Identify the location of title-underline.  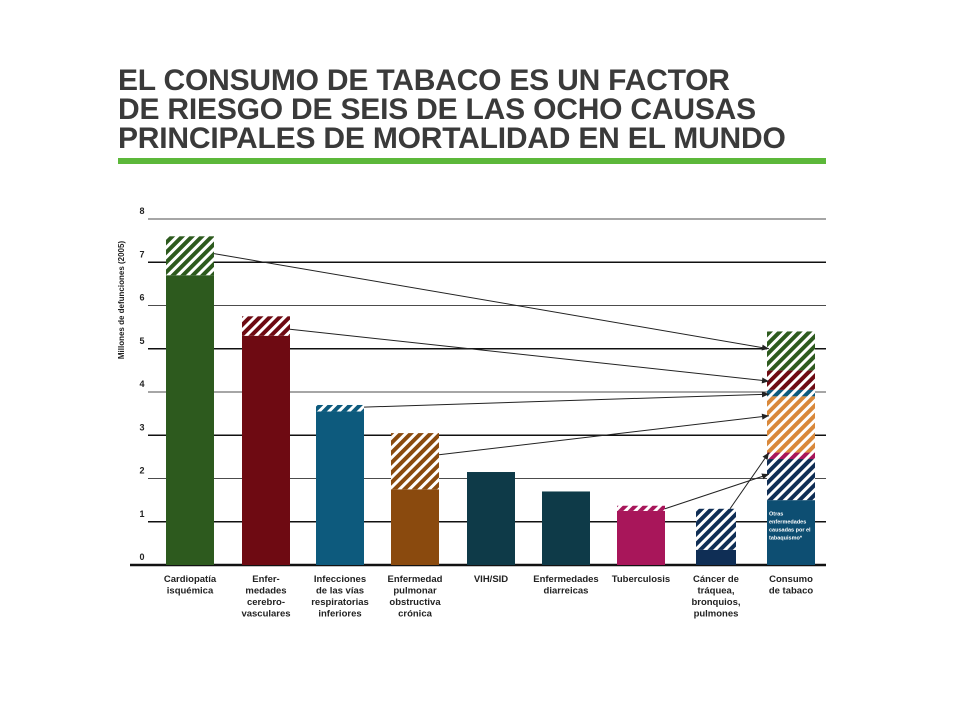
(472, 161).